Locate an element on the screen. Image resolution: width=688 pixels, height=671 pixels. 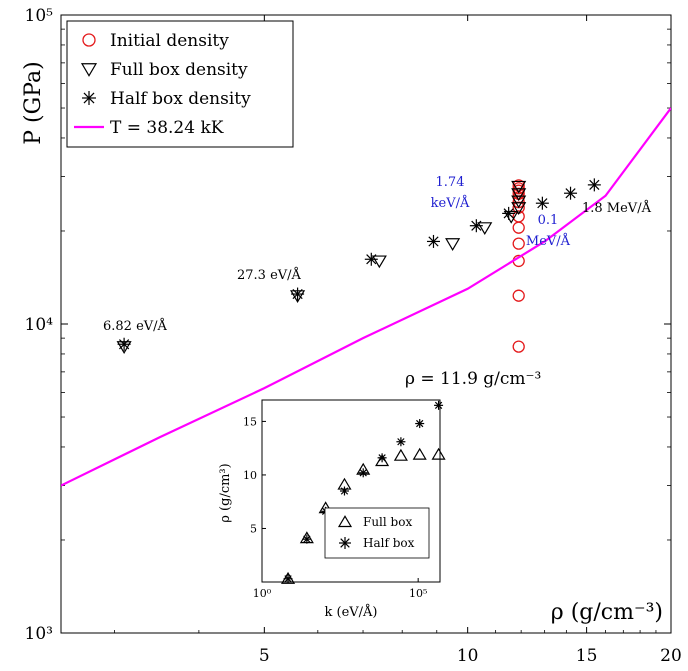
annotation: 0.1 is located at coordinates (548, 220).